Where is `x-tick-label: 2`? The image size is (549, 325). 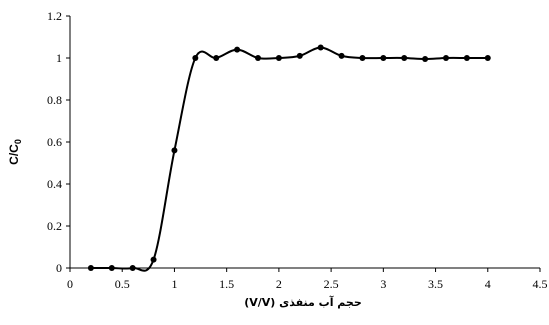 x-tick-label: 2 is located at coordinates (279, 284).